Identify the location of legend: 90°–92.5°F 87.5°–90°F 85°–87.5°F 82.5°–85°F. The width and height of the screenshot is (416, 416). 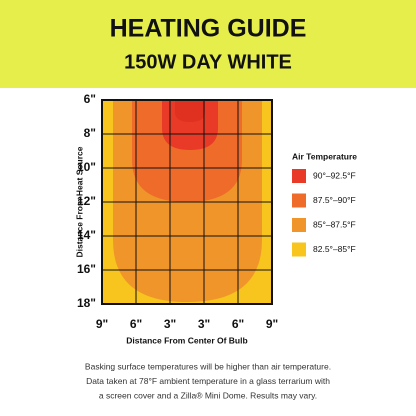
(324, 213).